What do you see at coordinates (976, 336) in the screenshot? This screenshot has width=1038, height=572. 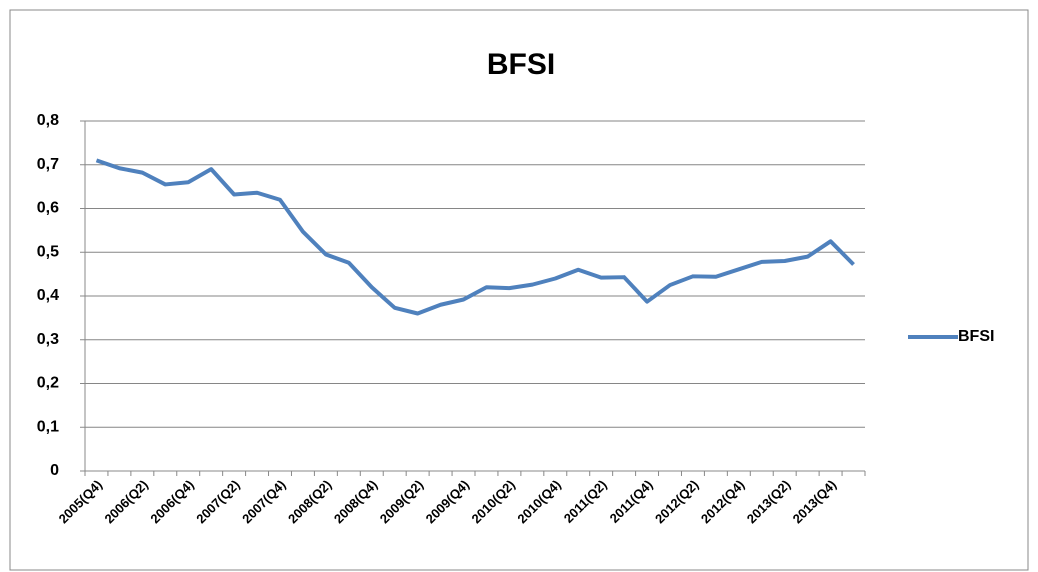 I see `legend-label: BFSI` at bounding box center [976, 336].